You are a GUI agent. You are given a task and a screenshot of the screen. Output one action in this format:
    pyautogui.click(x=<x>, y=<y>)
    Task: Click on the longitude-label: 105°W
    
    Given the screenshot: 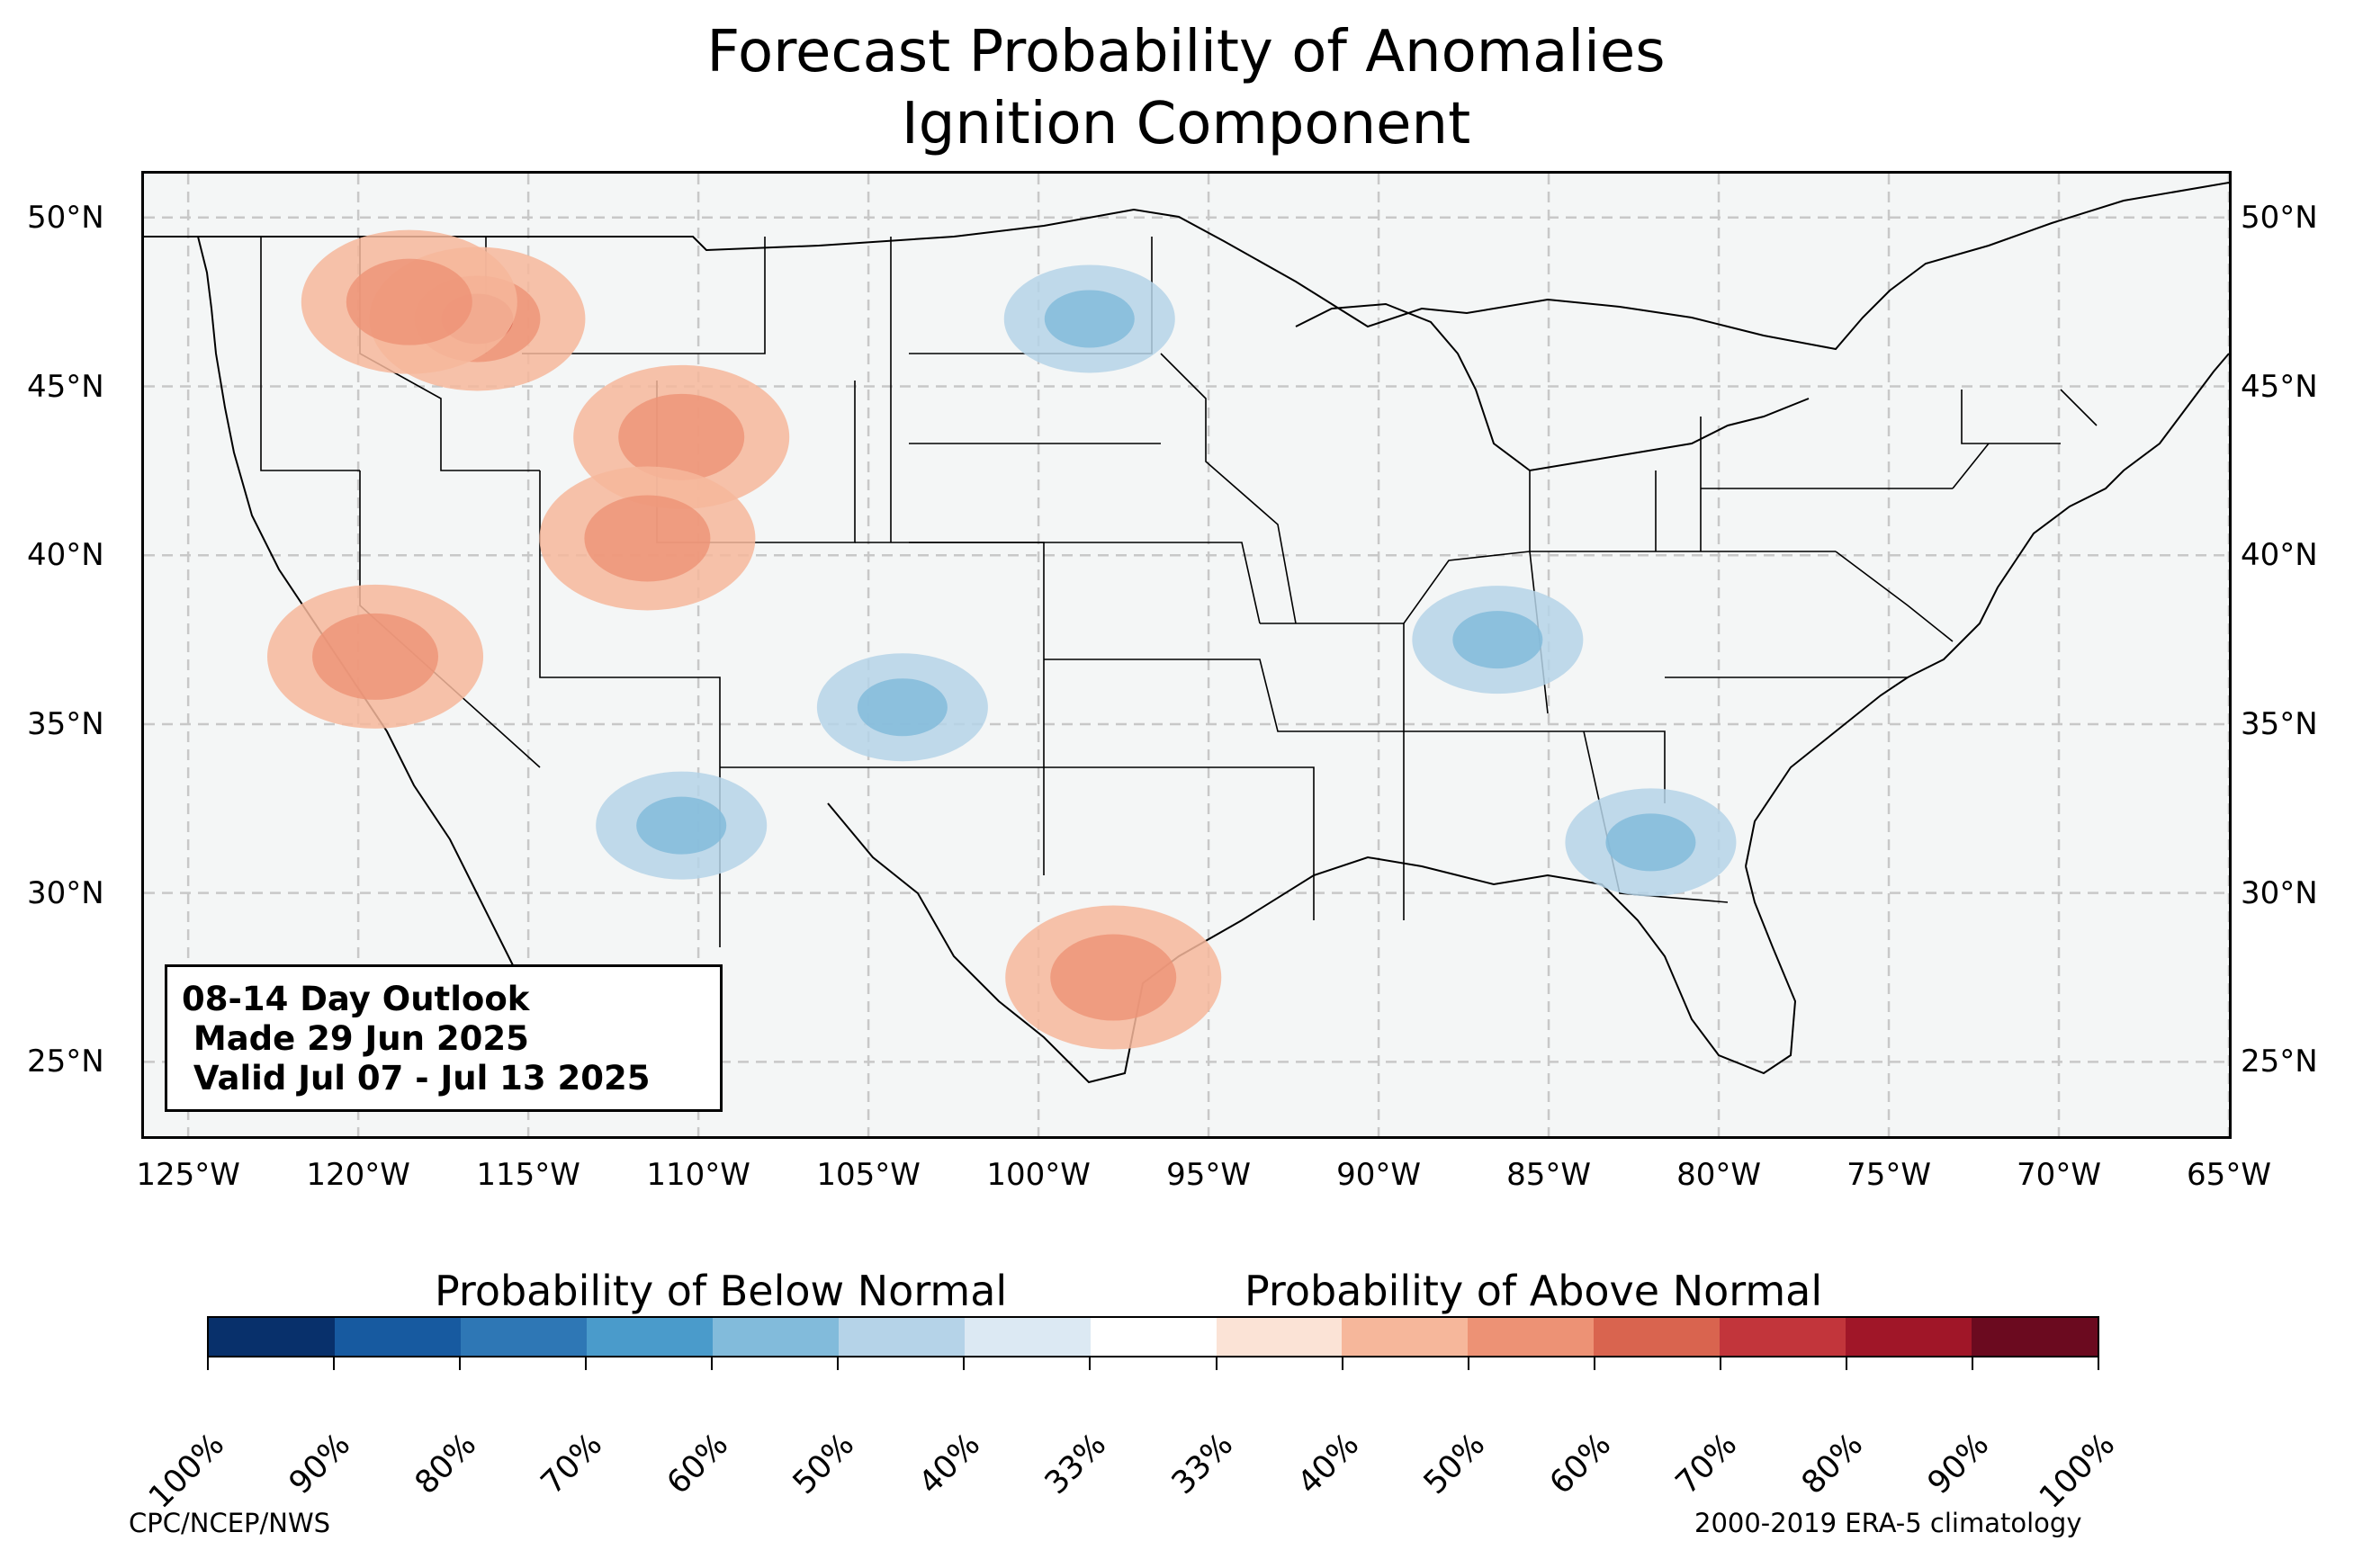 What is the action you would take?
    pyautogui.click(x=868, y=1175)
    